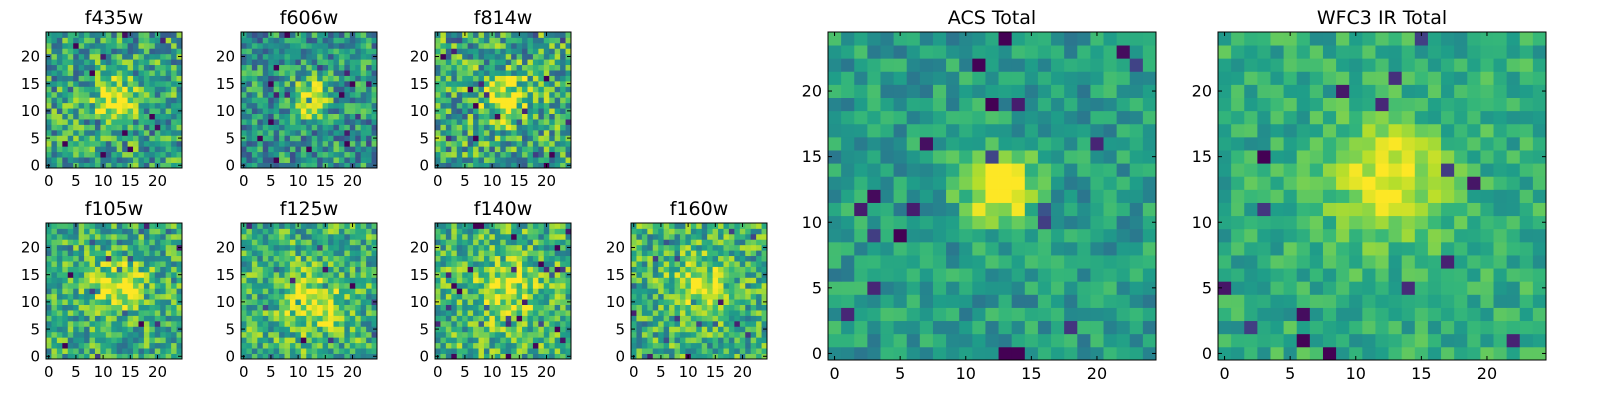 This screenshot has height=400, width=1600. I want to click on x-tick-label: 10, so click(103, 181).